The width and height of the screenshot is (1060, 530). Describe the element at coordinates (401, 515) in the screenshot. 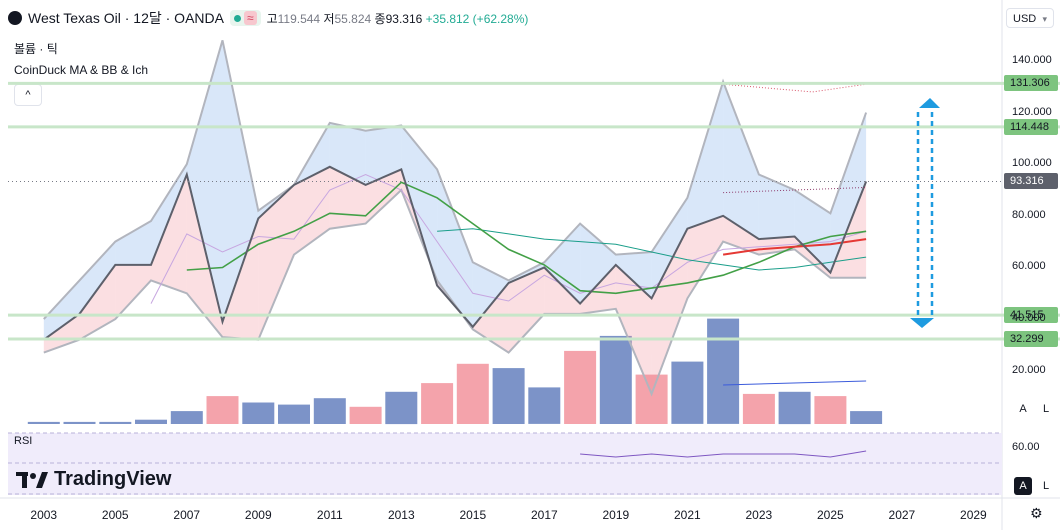

I see `x-tick-label: 2013` at that location.